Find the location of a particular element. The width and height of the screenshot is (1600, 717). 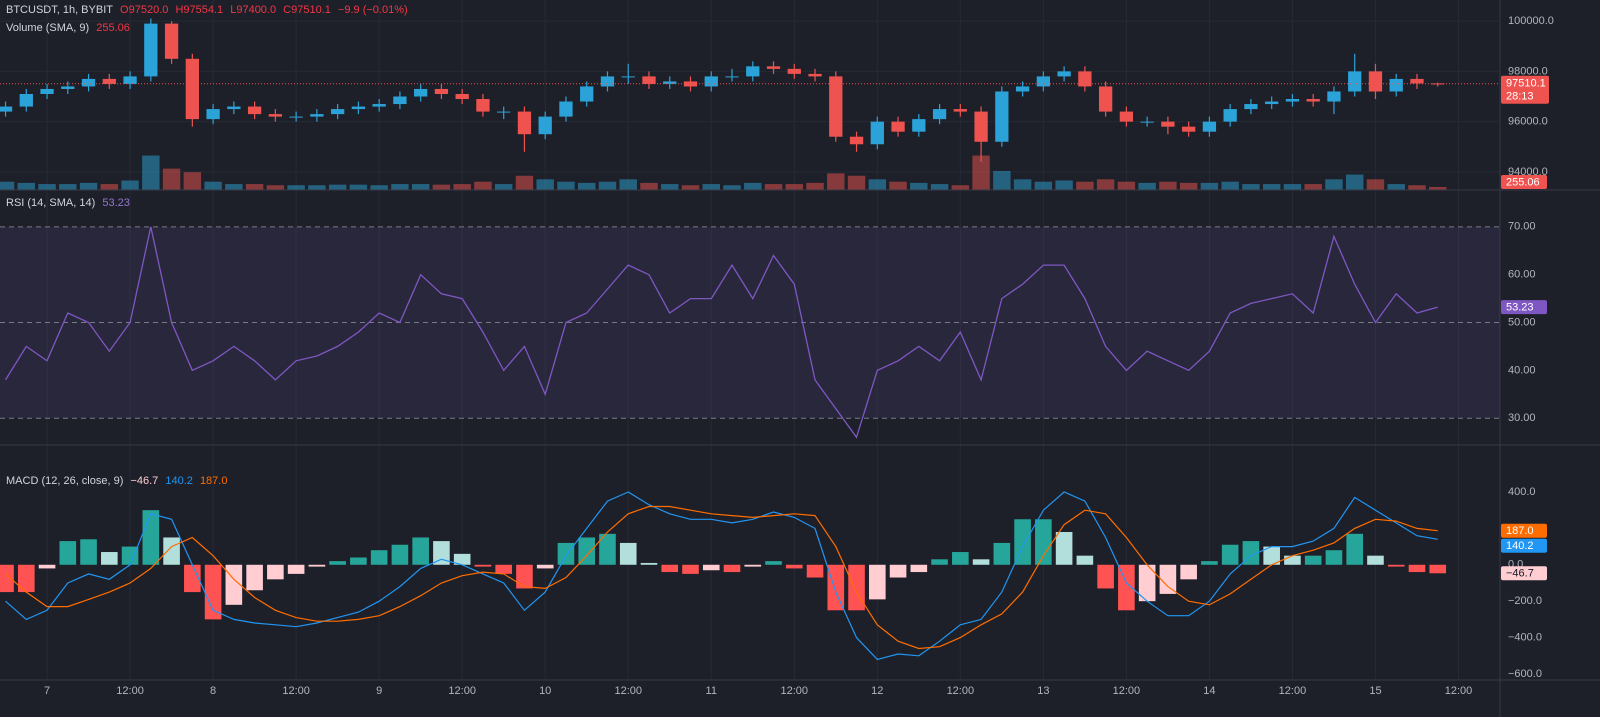

countdown: 28:13 is located at coordinates (1520, 97).